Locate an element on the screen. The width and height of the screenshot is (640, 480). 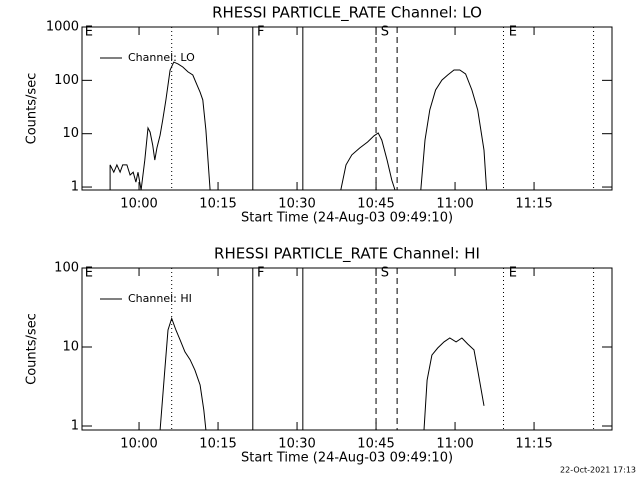
legend-label: Channel: HI is located at coordinates (160, 298).